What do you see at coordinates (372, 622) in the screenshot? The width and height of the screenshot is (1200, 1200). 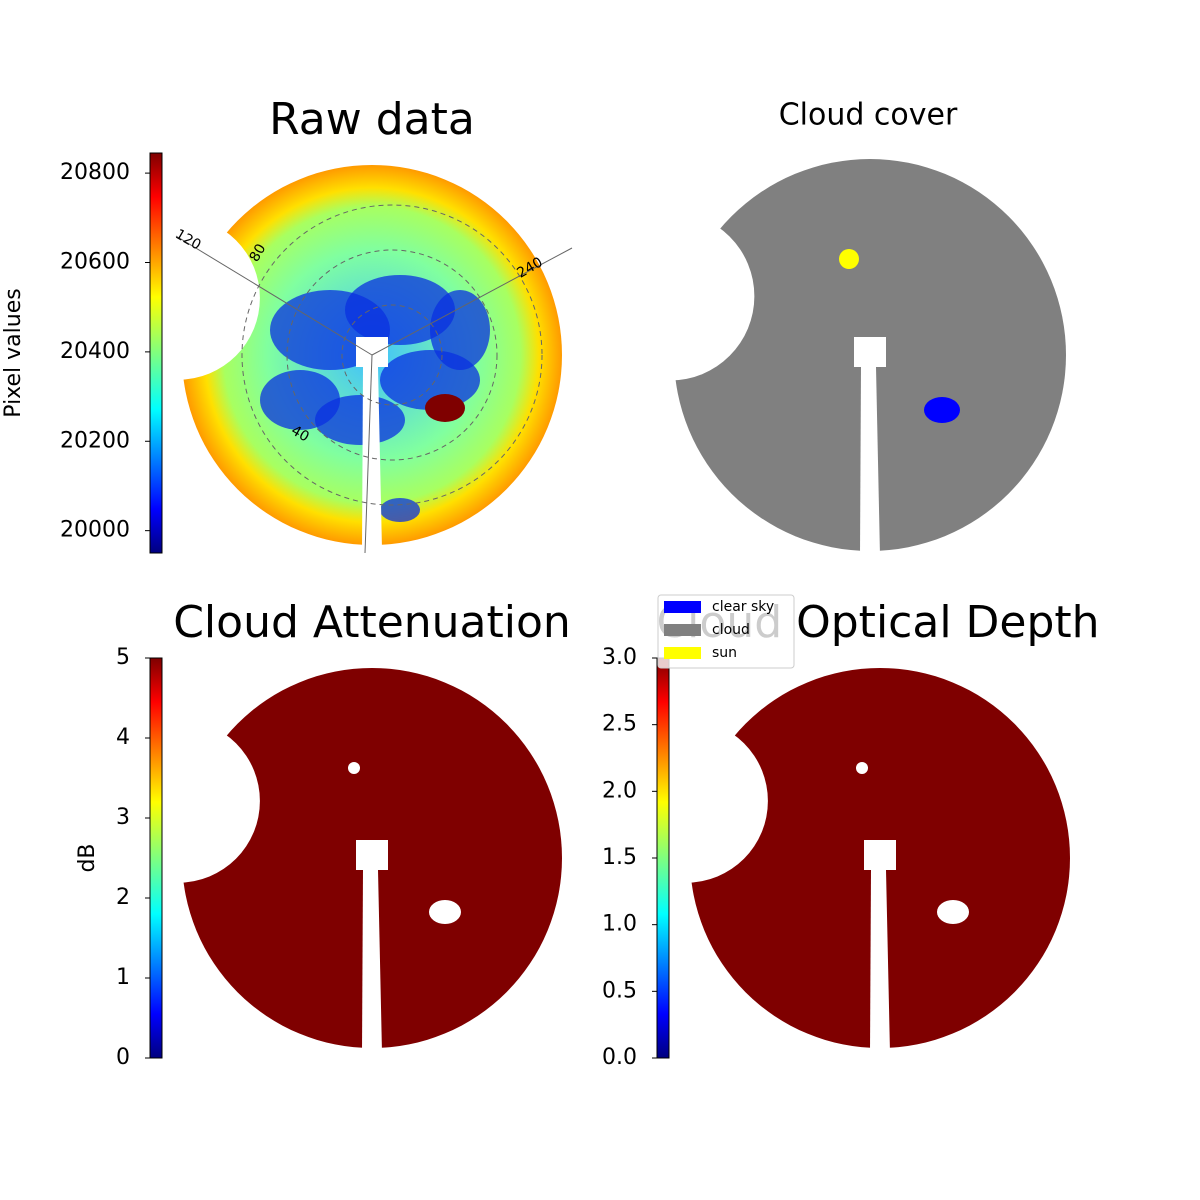 I see `panel-title: Cloud Attenuation` at bounding box center [372, 622].